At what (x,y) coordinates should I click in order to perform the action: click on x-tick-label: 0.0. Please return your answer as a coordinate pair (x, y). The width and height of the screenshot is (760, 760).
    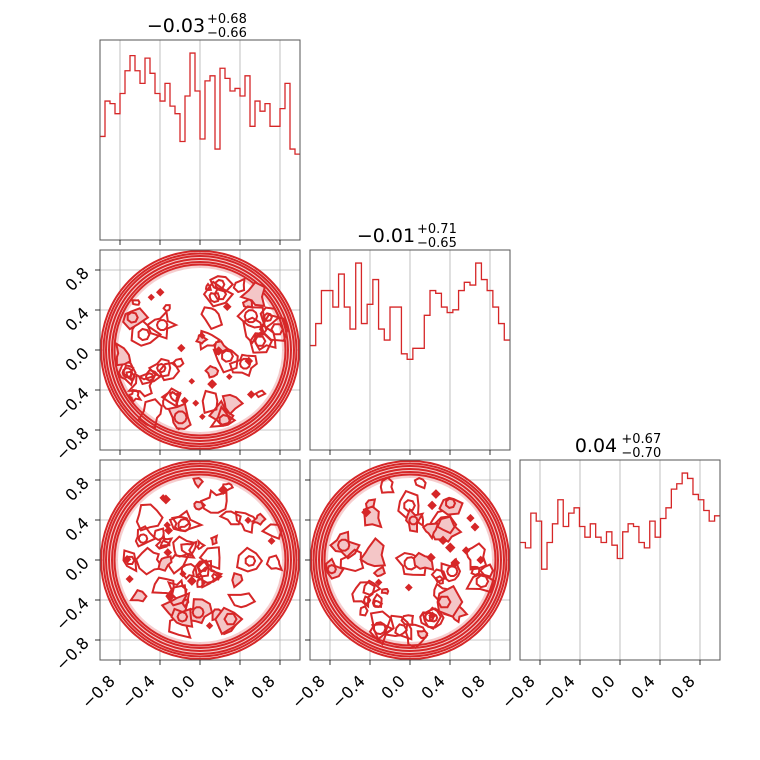
    Looking at the image, I should click on (602, 686).